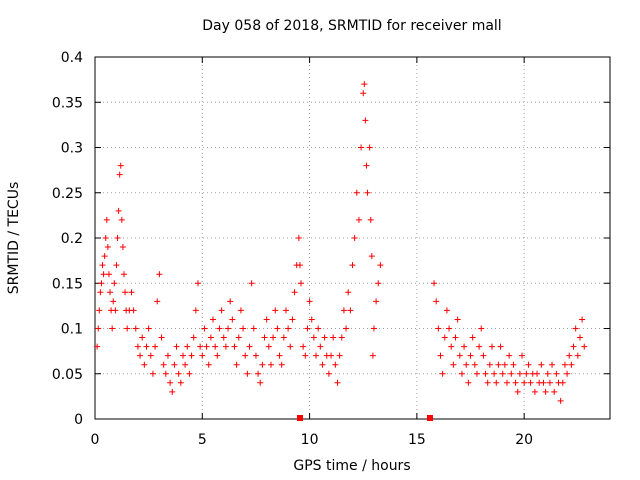 The width and height of the screenshot is (640, 480). What do you see at coordinates (14, 238) in the screenshot?
I see `y-axis-label: SRMTID / TECUs` at bounding box center [14, 238].